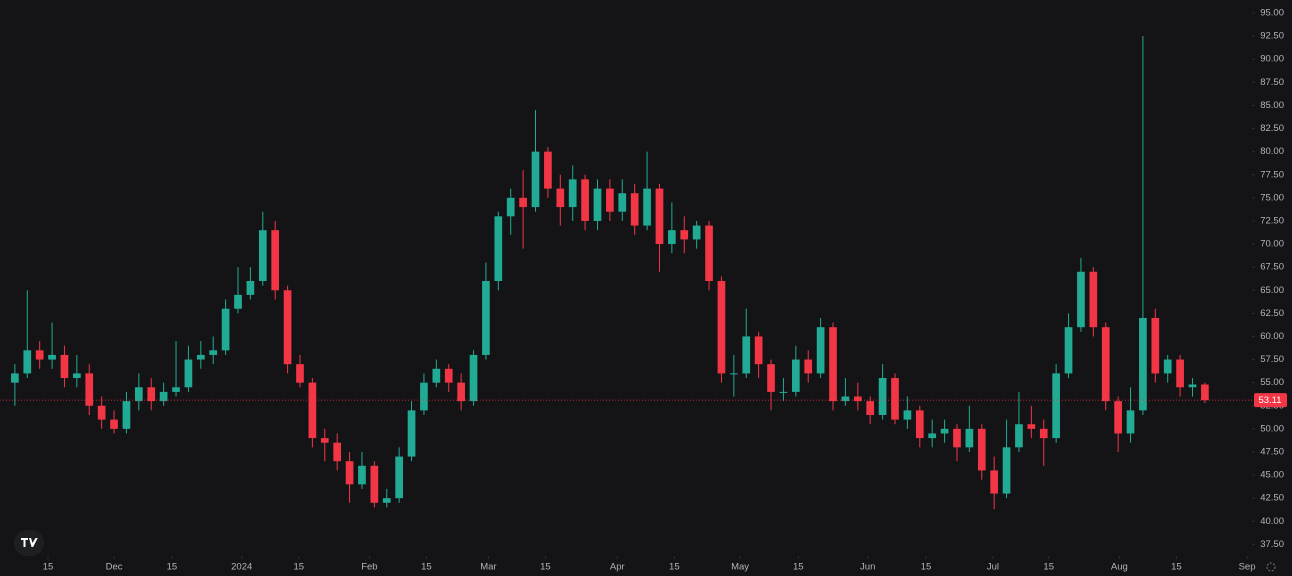 The image size is (1292, 576). I want to click on y-tick-label: 85.00, so click(1272, 105).